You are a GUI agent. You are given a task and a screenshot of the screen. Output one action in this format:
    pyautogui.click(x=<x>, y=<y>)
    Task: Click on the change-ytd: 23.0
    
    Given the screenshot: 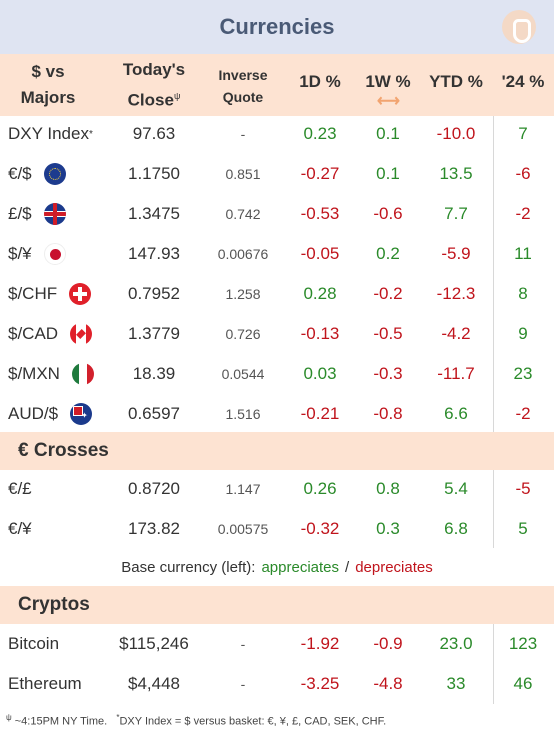 What is the action you would take?
    pyautogui.click(x=456, y=643)
    